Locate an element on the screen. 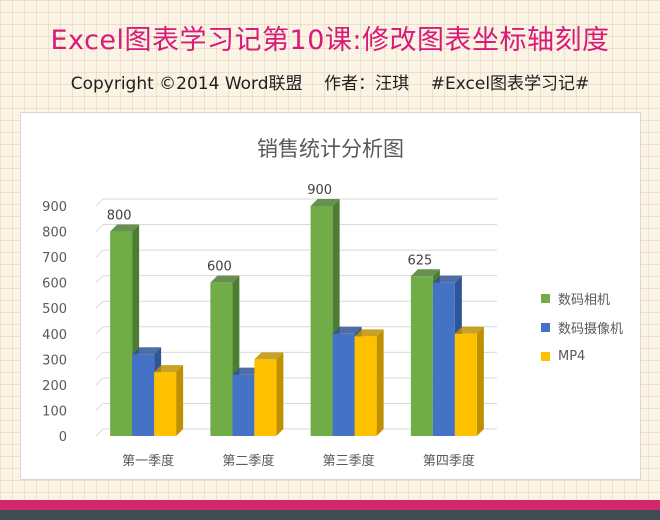 The height and width of the screenshot is (520, 660). x-tick-label: 第二季度 is located at coordinates (248, 461).